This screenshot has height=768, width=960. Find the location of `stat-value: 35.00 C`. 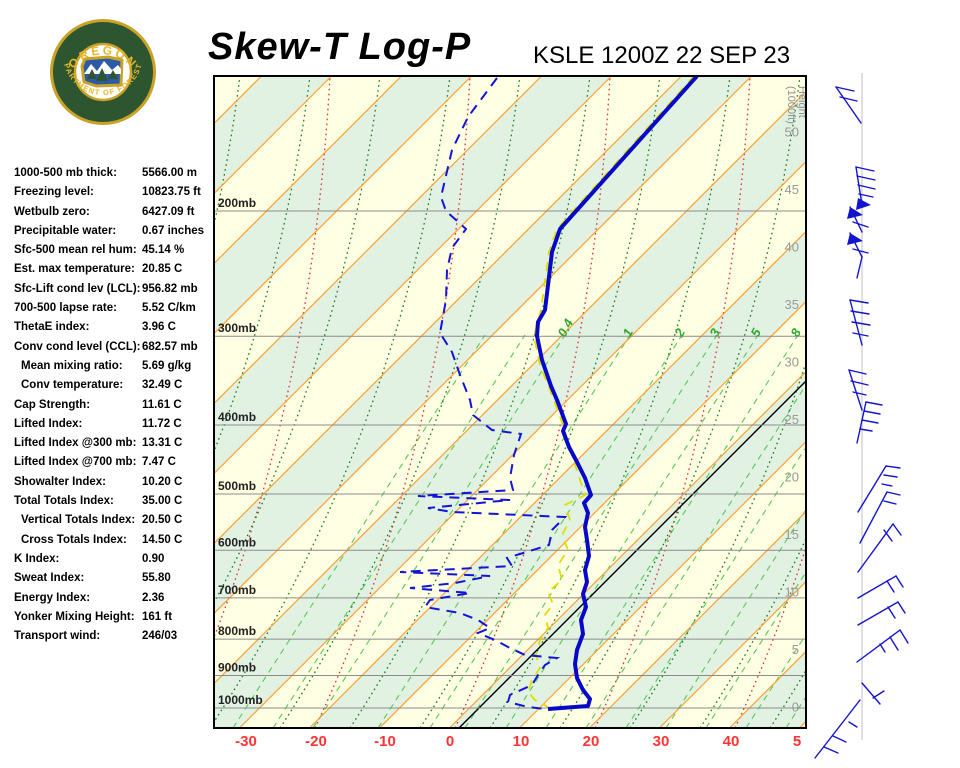

stat-value: 35.00 C is located at coordinates (162, 501).